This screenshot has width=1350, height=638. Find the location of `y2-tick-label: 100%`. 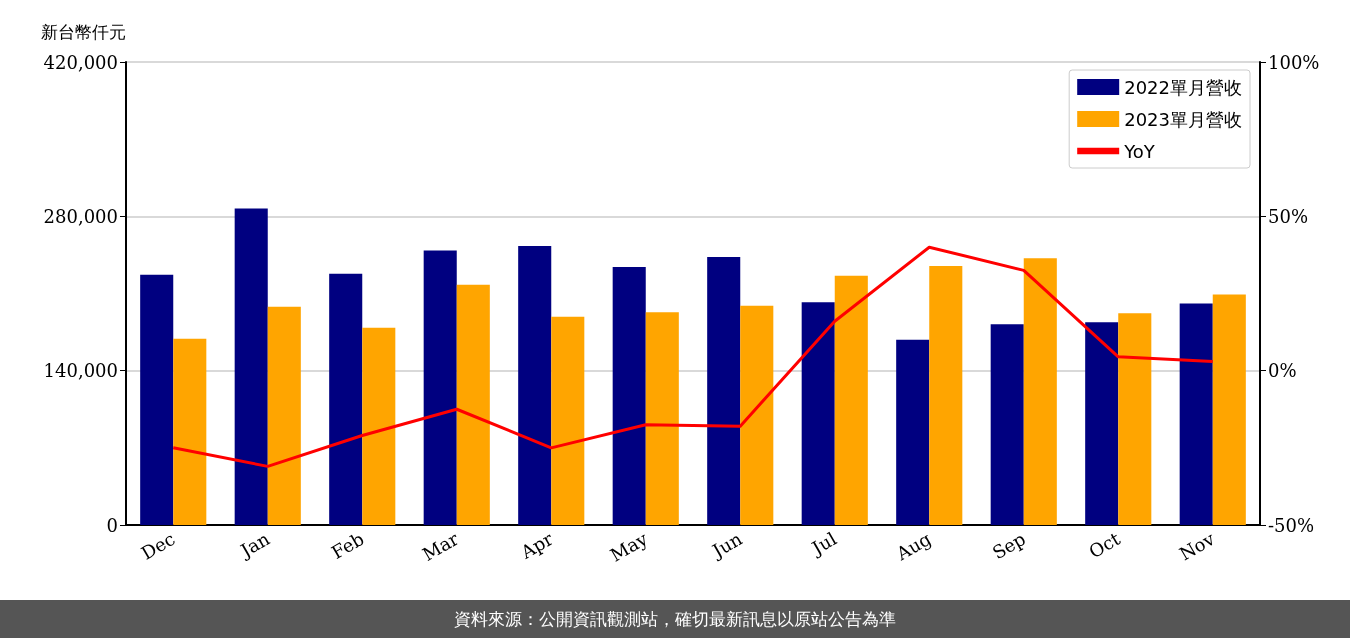

y2-tick-label: 100% is located at coordinates (1294, 62).